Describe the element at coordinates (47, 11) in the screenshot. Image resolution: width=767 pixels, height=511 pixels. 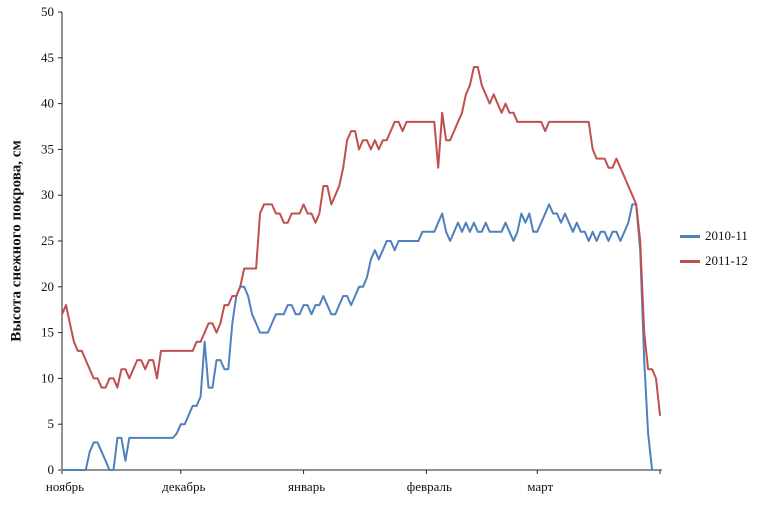
I see `y-tick-label: 50` at that location.